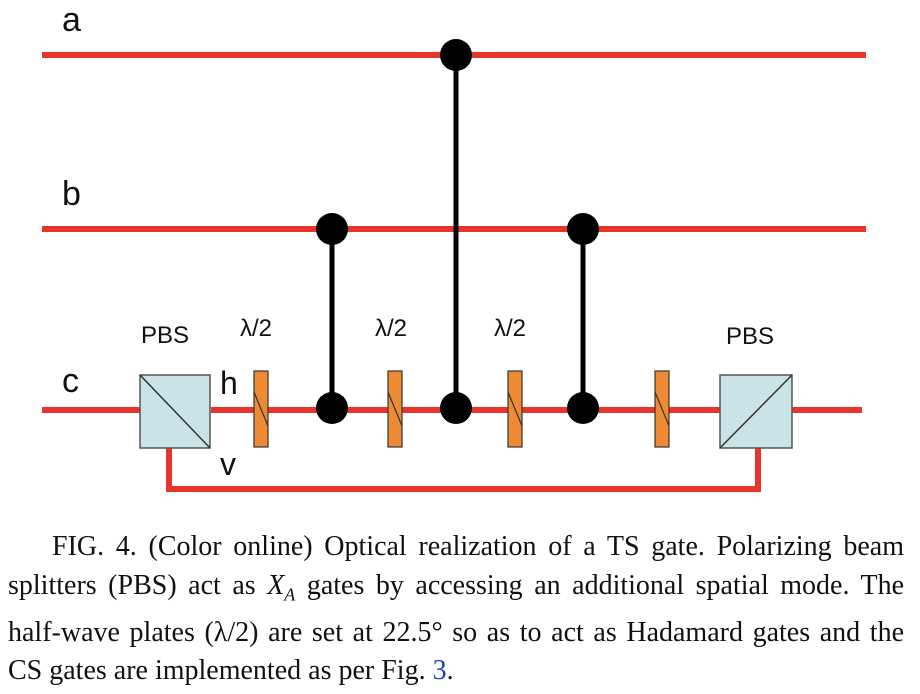 This screenshot has height=694, width=920. I want to click on caption-text-part3: ., so click(450, 671).